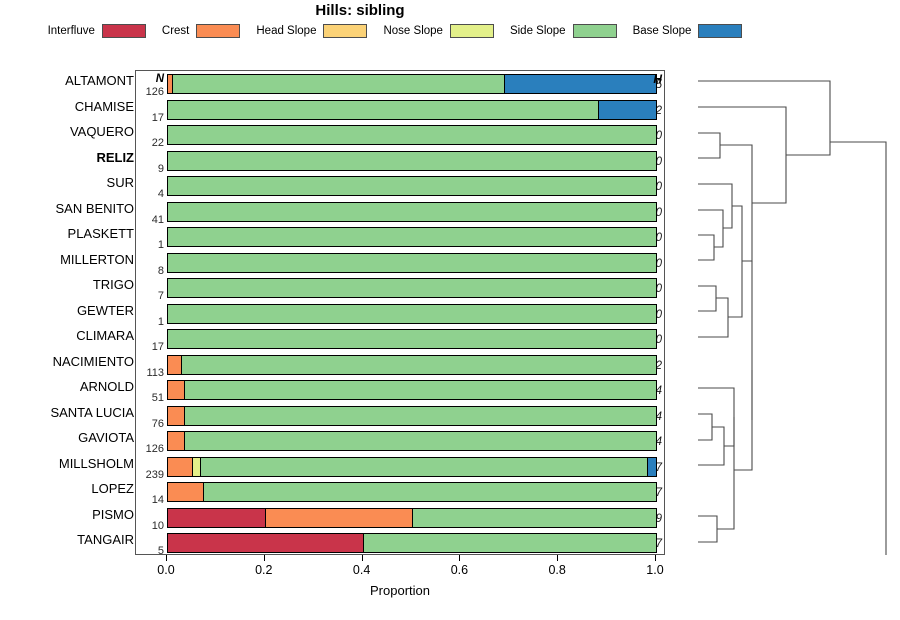 The image size is (900, 620). What do you see at coordinates (459, 570) in the screenshot?
I see `x-axis-tick-label: 0.6` at bounding box center [459, 570].